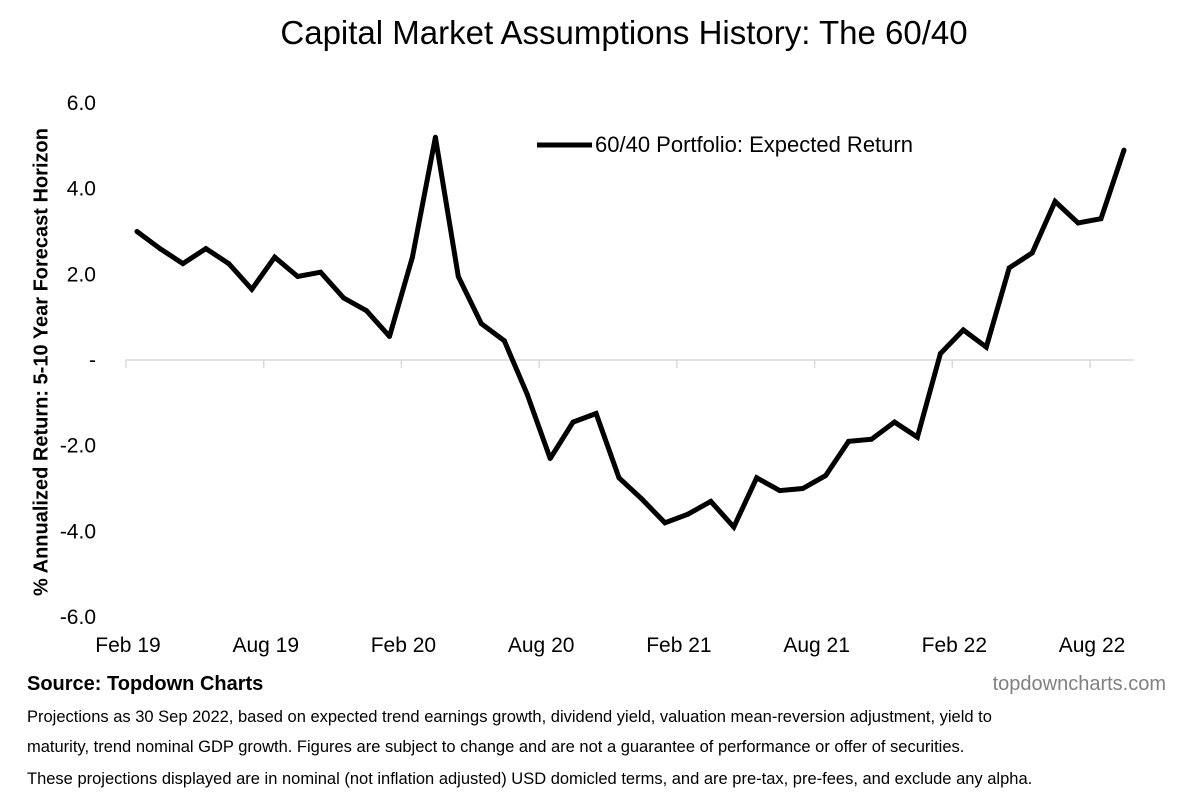 The width and height of the screenshot is (1200, 812). I want to click on y-tick-label: -4.0, so click(78, 531).